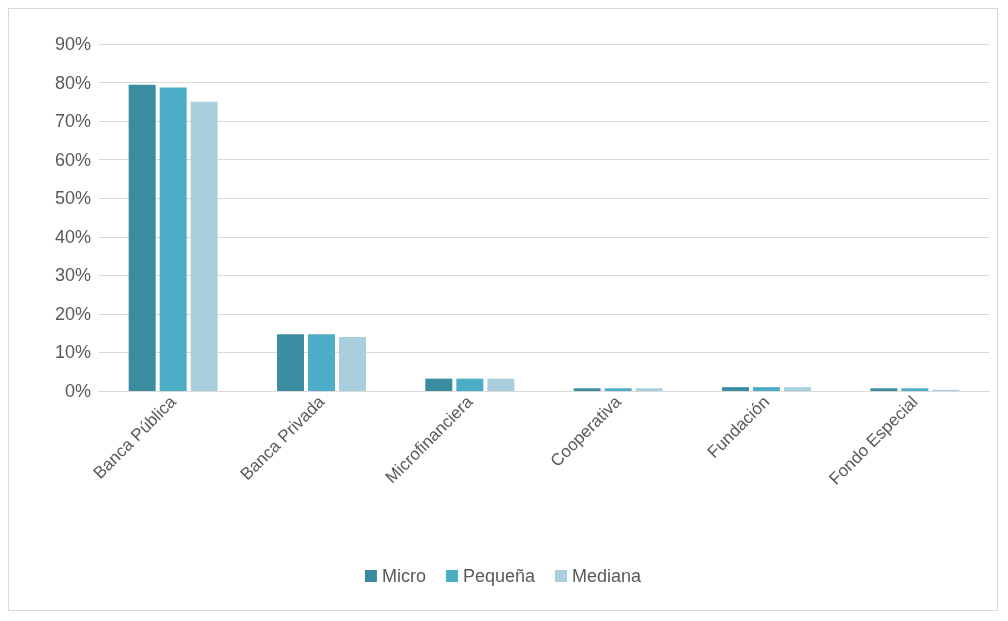 The width and height of the screenshot is (1008, 621). What do you see at coordinates (499, 576) in the screenshot?
I see `legend-label: Pequeña` at bounding box center [499, 576].